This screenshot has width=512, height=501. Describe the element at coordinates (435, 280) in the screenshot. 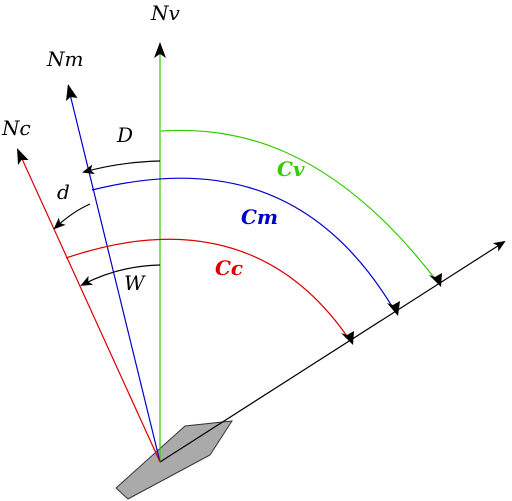

I see `true-course-arrowhead` at that location.